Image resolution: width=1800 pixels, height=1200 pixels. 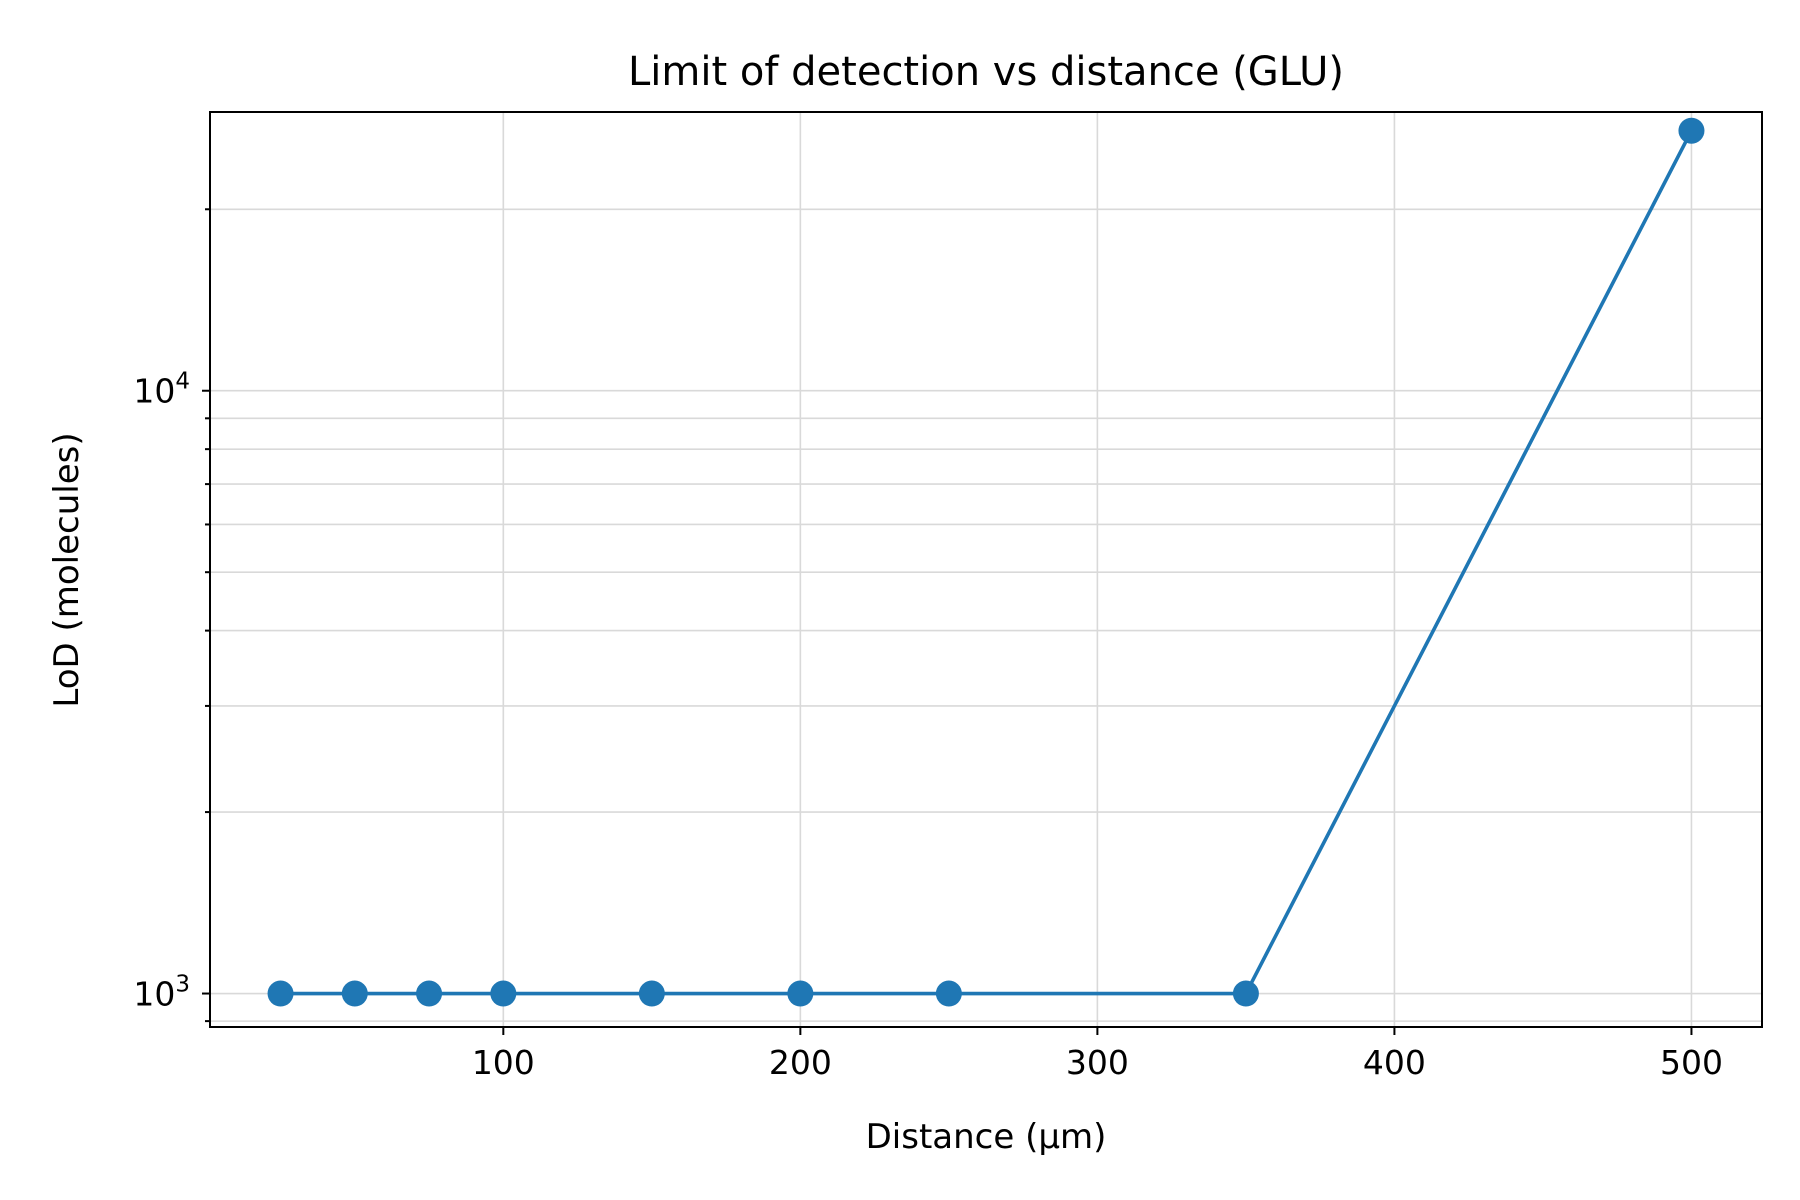 What do you see at coordinates (986, 1137) in the screenshot?
I see `x-axis-label: Distance (µm)` at bounding box center [986, 1137].